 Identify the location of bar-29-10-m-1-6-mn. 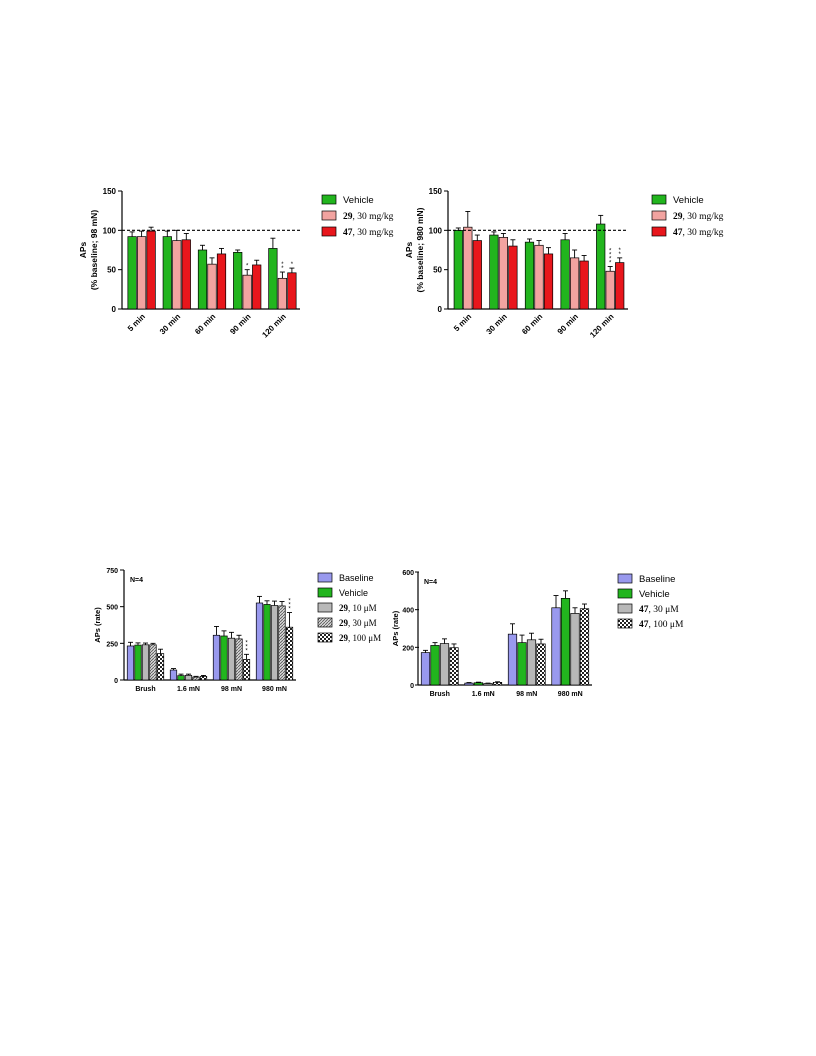
(188, 677).